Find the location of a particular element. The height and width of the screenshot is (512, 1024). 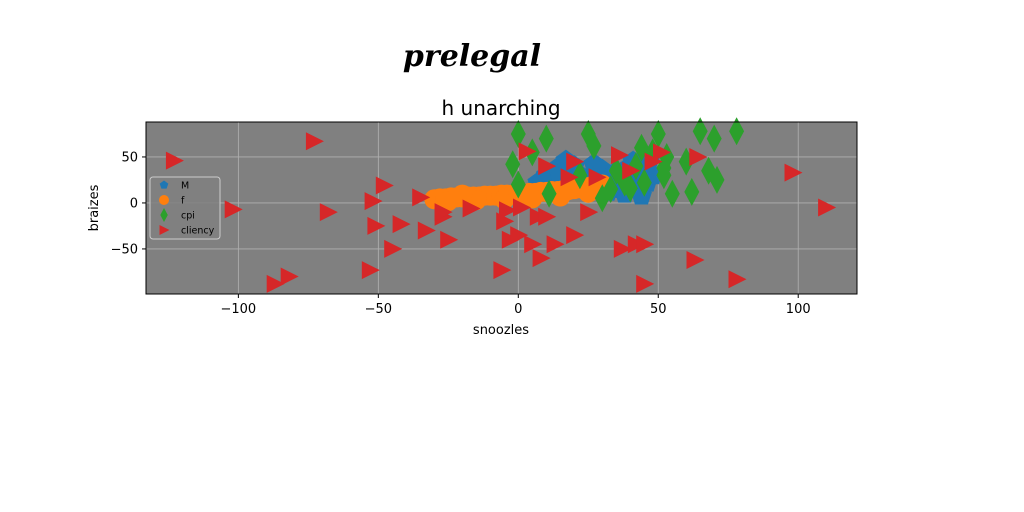

x-tick-label: −100 is located at coordinates (239, 309).